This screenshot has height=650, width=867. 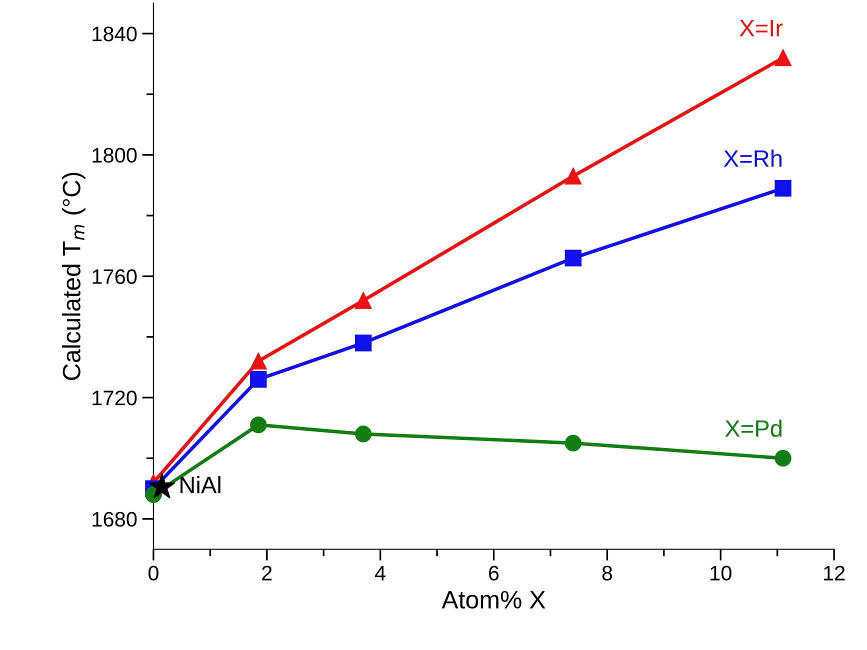 What do you see at coordinates (114, 398) in the screenshot?
I see `y-tick-label: 1720` at bounding box center [114, 398].